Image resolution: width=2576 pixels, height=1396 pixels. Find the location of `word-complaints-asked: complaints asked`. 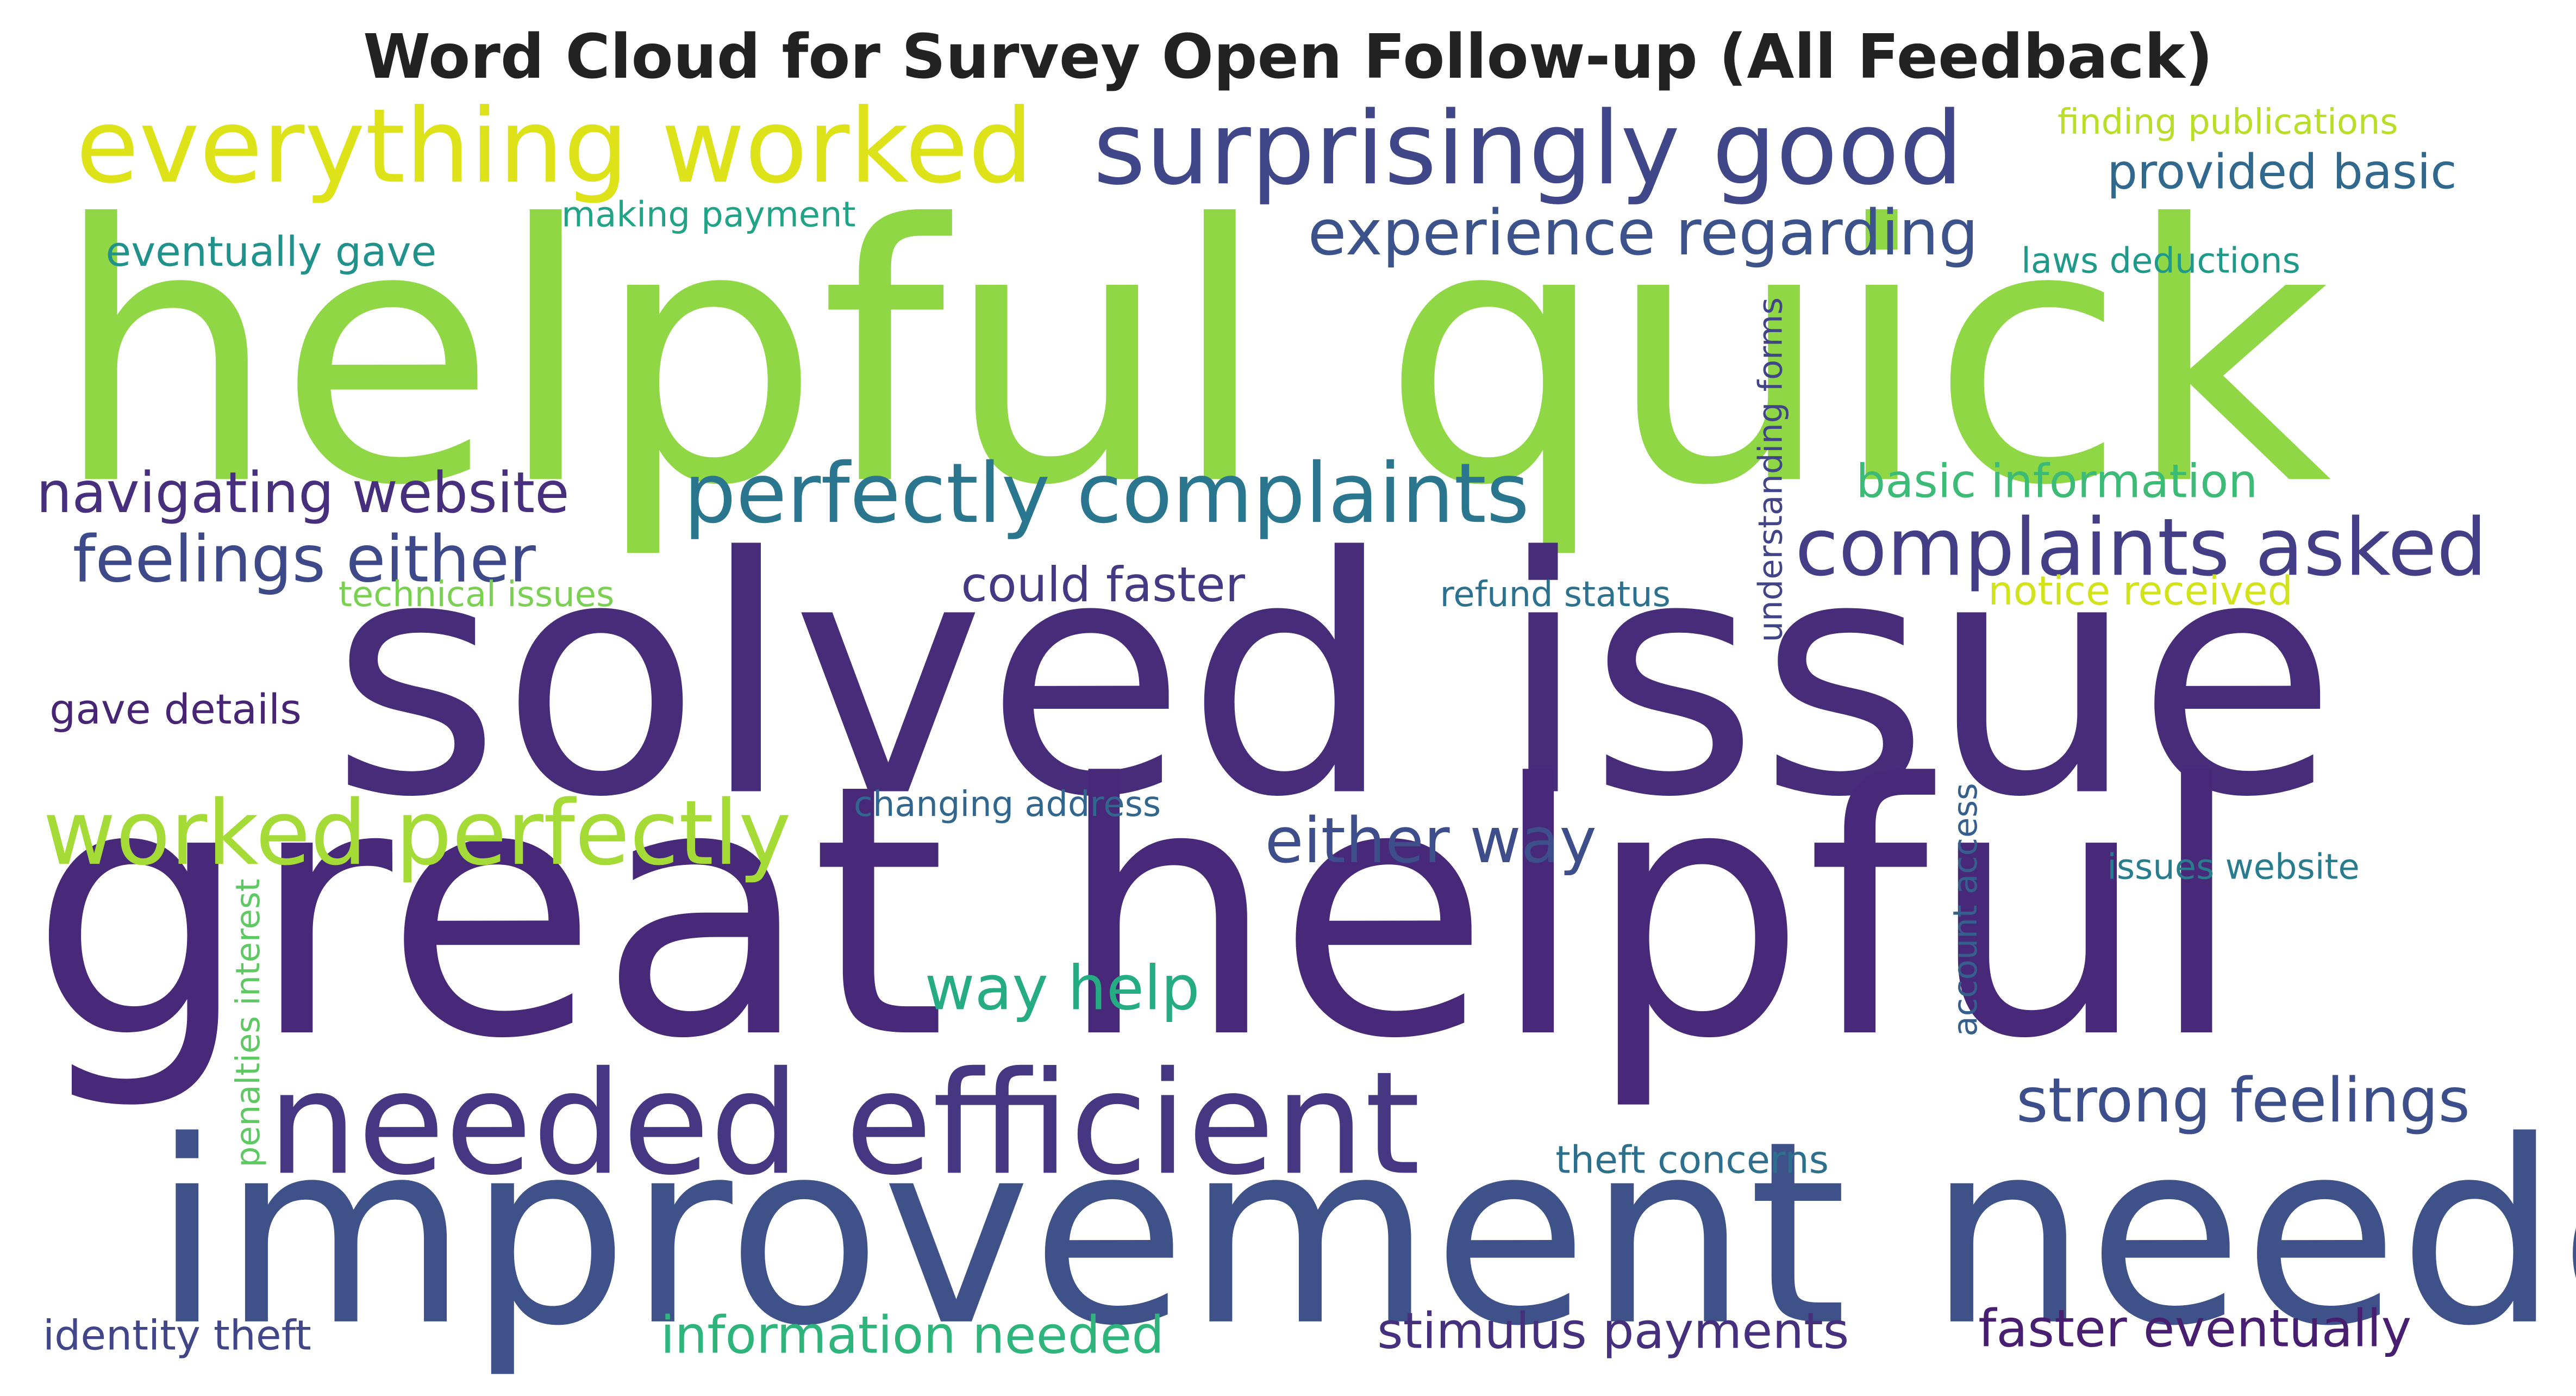

word-complaints-asked: complaints asked is located at coordinates (2141, 548).